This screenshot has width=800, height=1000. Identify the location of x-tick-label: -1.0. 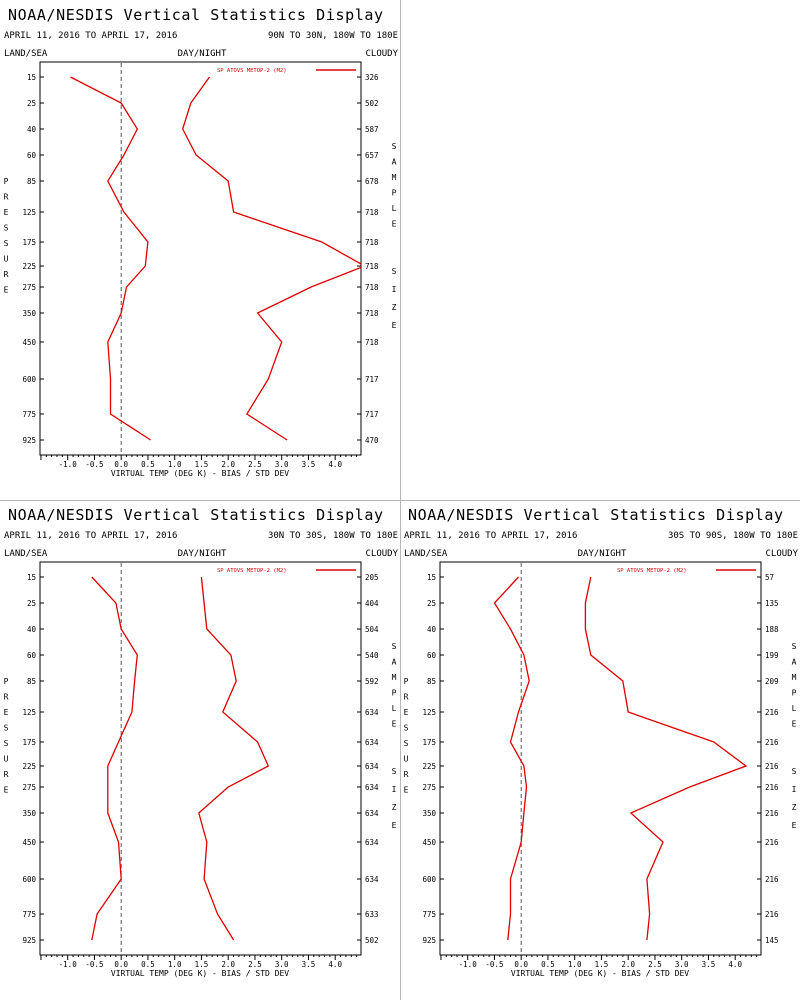
(68, 464).